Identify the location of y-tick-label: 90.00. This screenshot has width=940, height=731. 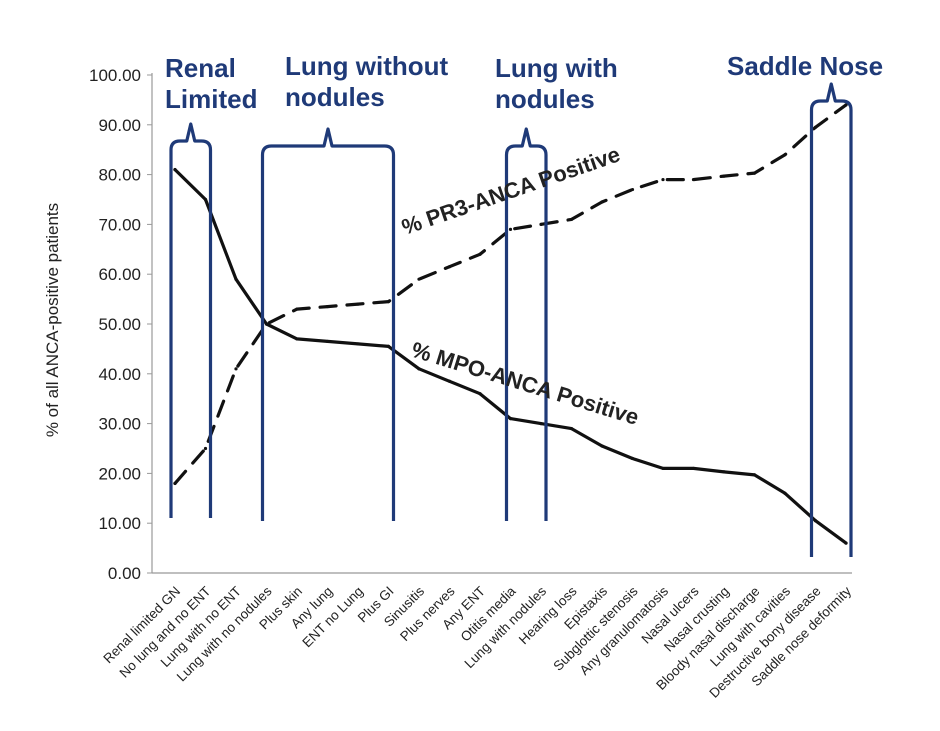
(119, 125).